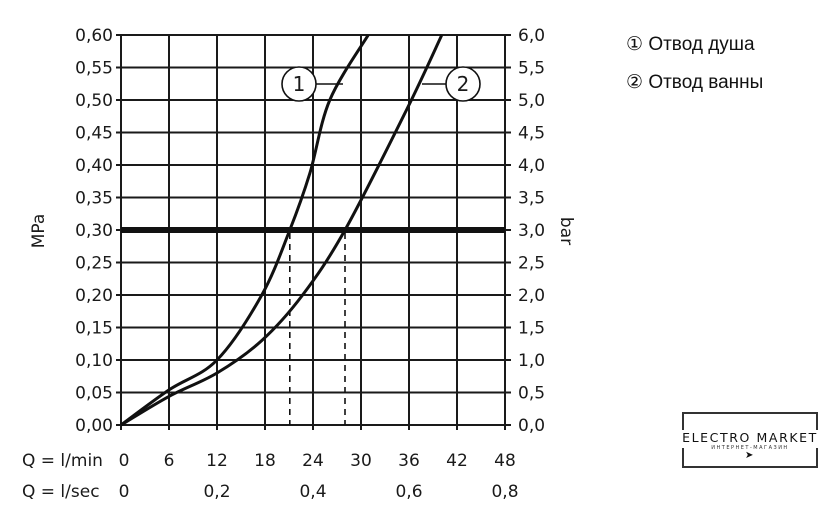  What do you see at coordinates (265, 461) in the screenshot?
I see `x-tick-label: 18` at bounding box center [265, 461].